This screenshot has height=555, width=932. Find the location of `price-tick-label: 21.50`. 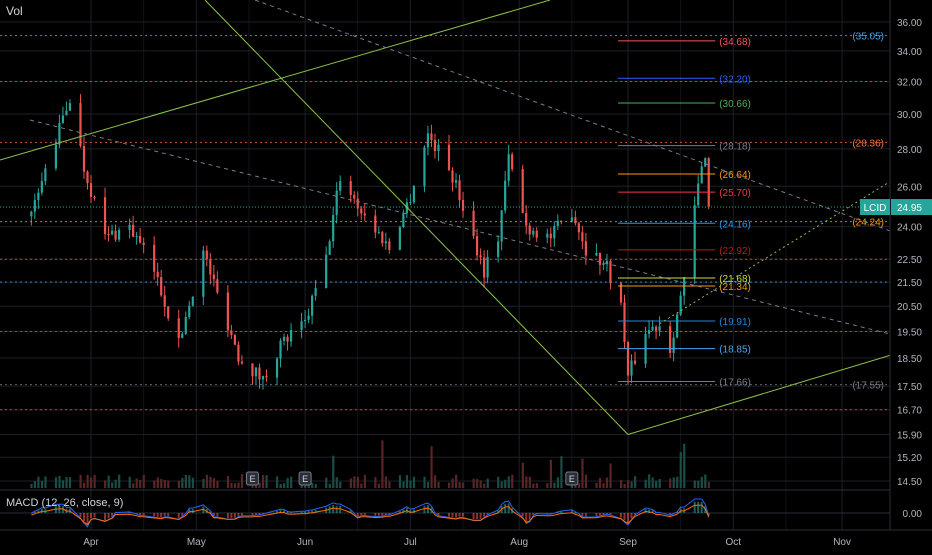

price-tick-label: 21.50 is located at coordinates (909, 283).